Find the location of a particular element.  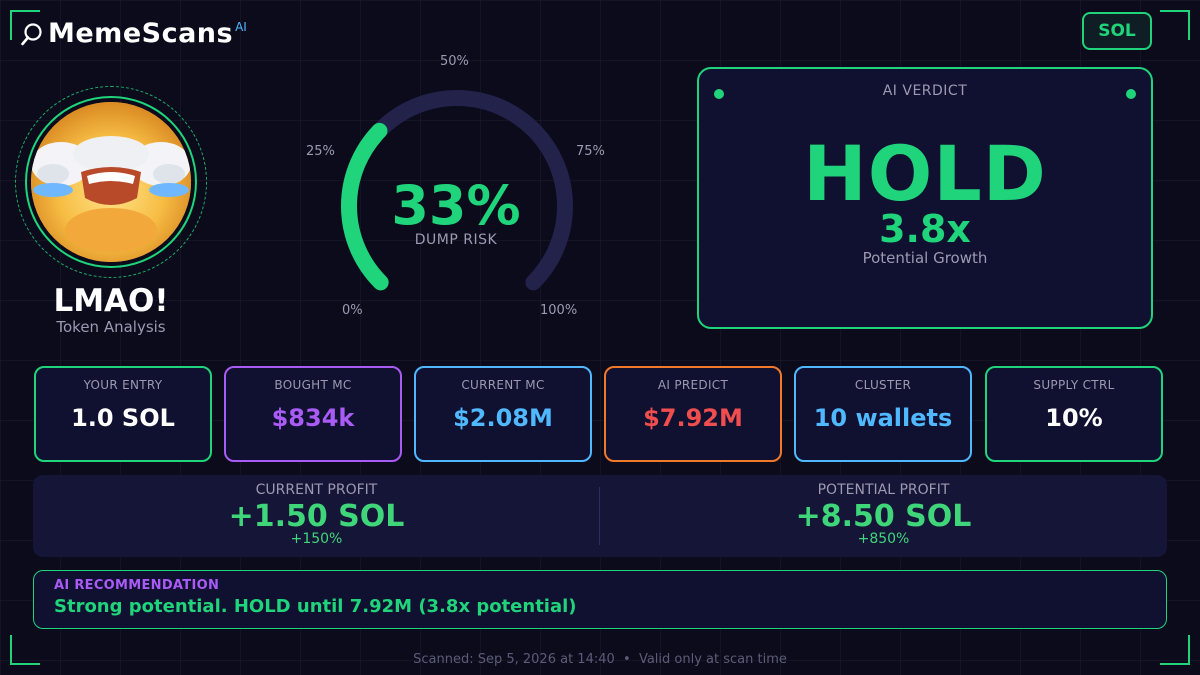

verdict-dot-left is located at coordinates (719, 94).